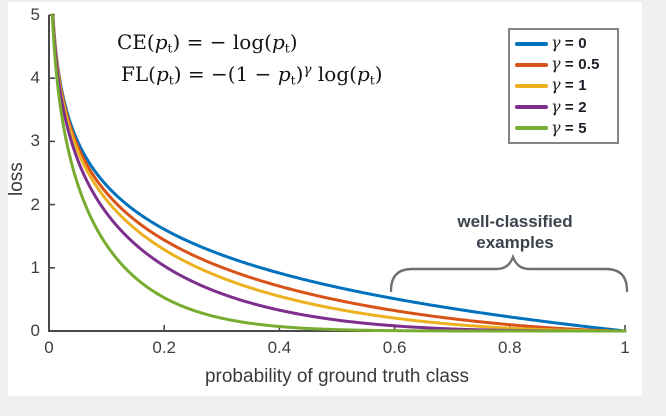  Describe the element at coordinates (580, 65) in the screenshot. I see `gamma-value: = 0.5` at that location.